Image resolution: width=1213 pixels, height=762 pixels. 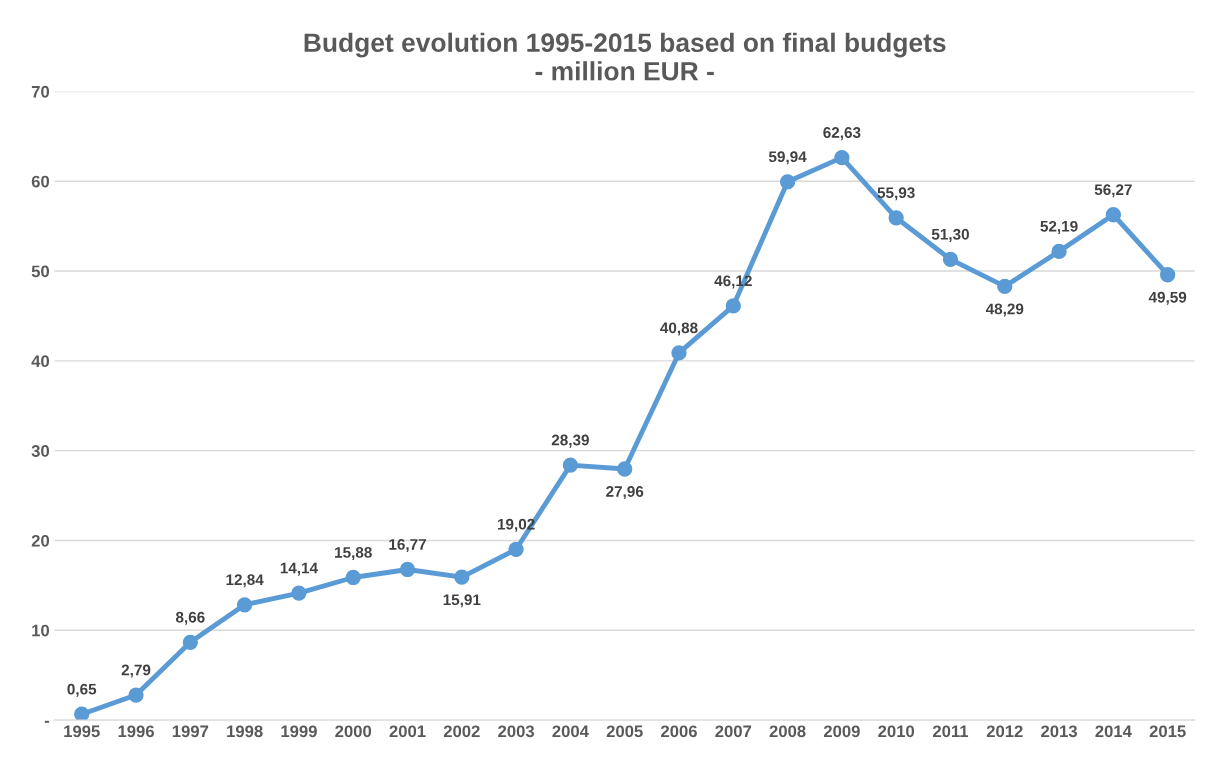 What do you see at coordinates (407, 545) in the screenshot?
I see `data-label: 16,77` at bounding box center [407, 545].